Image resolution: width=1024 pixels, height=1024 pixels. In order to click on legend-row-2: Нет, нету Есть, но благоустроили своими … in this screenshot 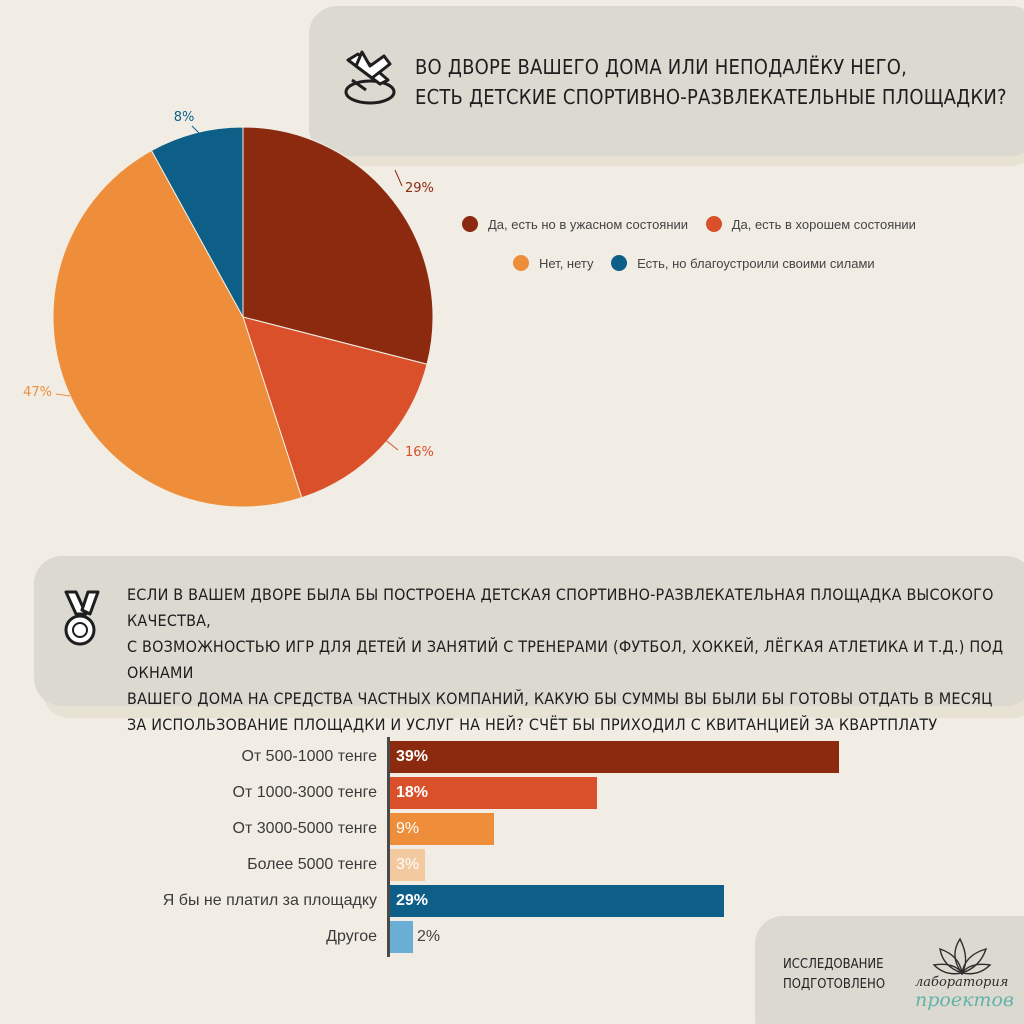, I will do `click(701, 264)`.